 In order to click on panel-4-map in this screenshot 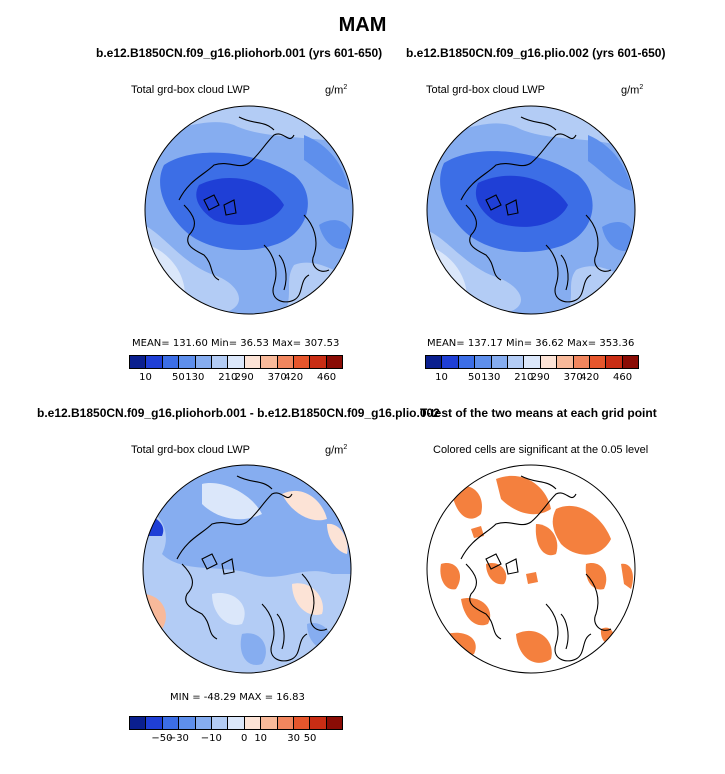, I will do `click(531, 569)`.